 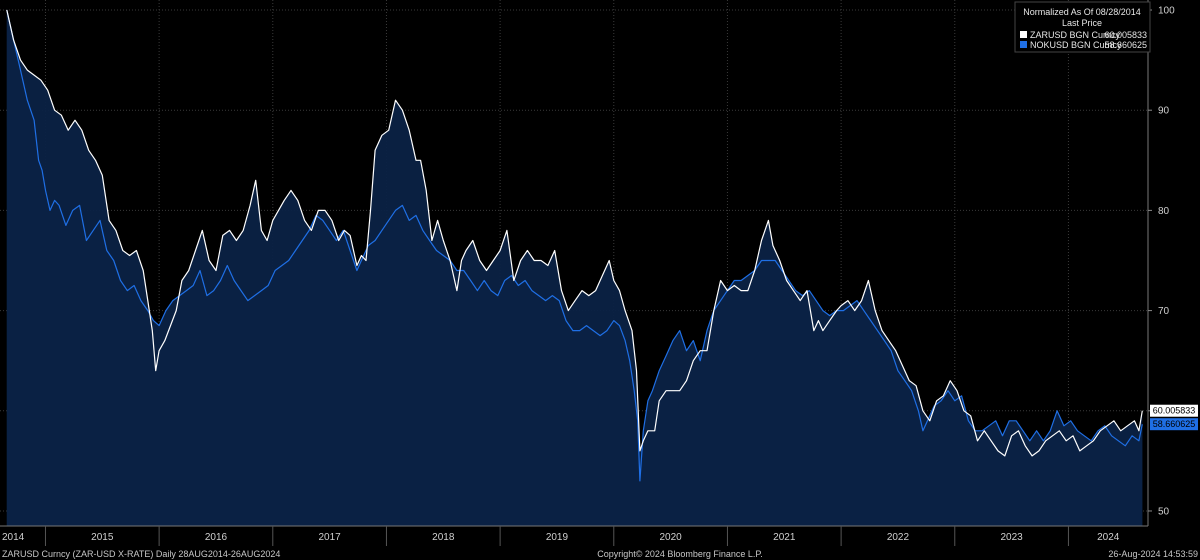 I want to click on x-tick-label: 2022, so click(x=898, y=537).